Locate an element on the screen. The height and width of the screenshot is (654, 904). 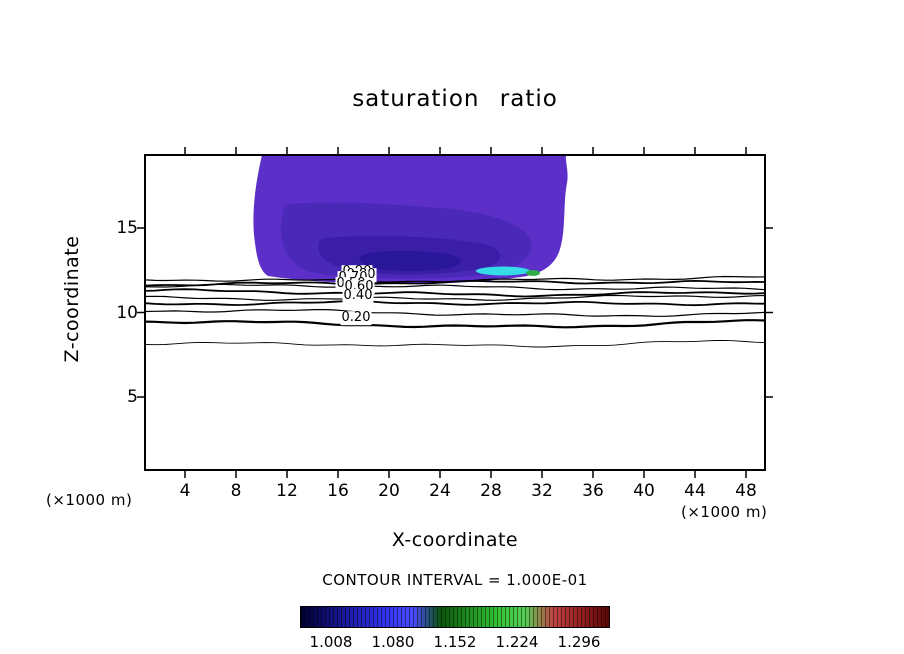
colorbar-label: 1.152 is located at coordinates (455, 642).